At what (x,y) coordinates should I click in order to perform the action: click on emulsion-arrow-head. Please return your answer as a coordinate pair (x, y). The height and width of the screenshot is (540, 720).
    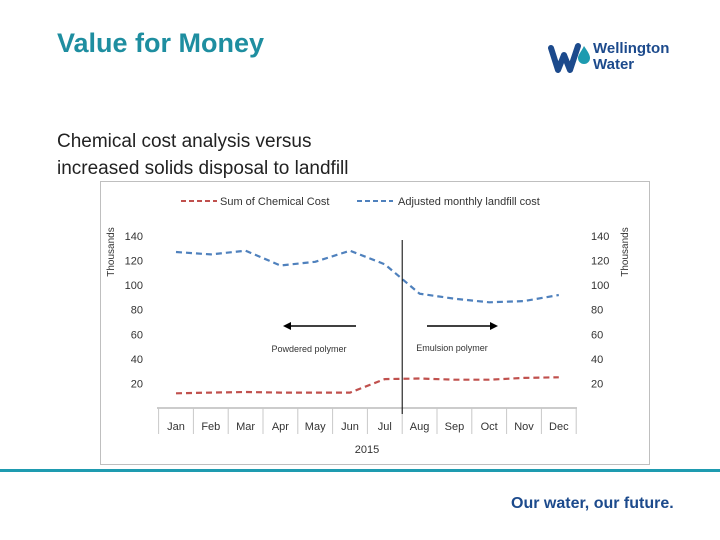
    Looking at the image, I should click on (494, 326).